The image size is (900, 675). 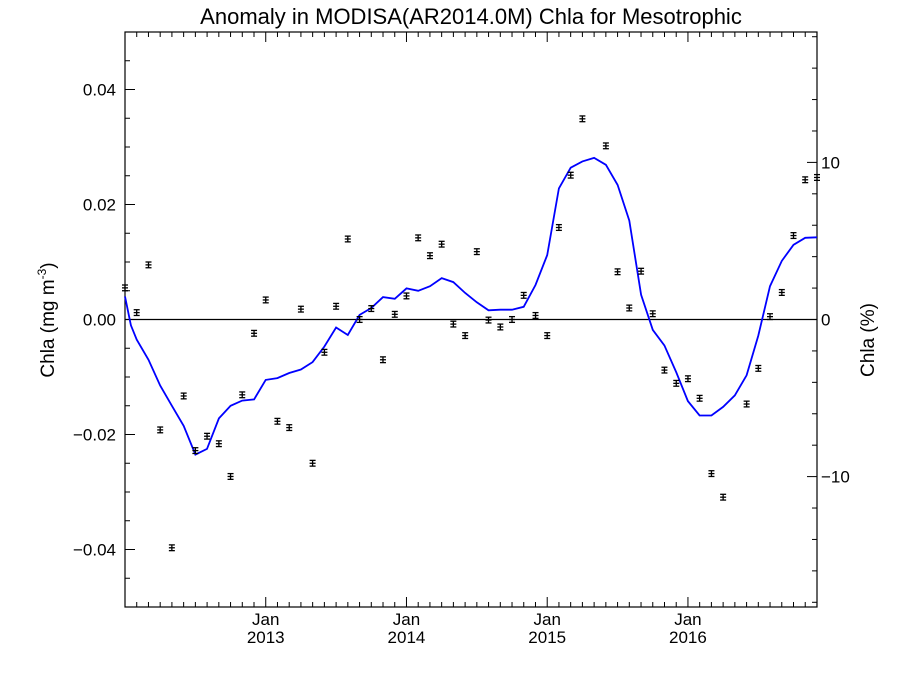 I want to click on y-axis-label-main: Chla (mg m, so click(x=48, y=328).